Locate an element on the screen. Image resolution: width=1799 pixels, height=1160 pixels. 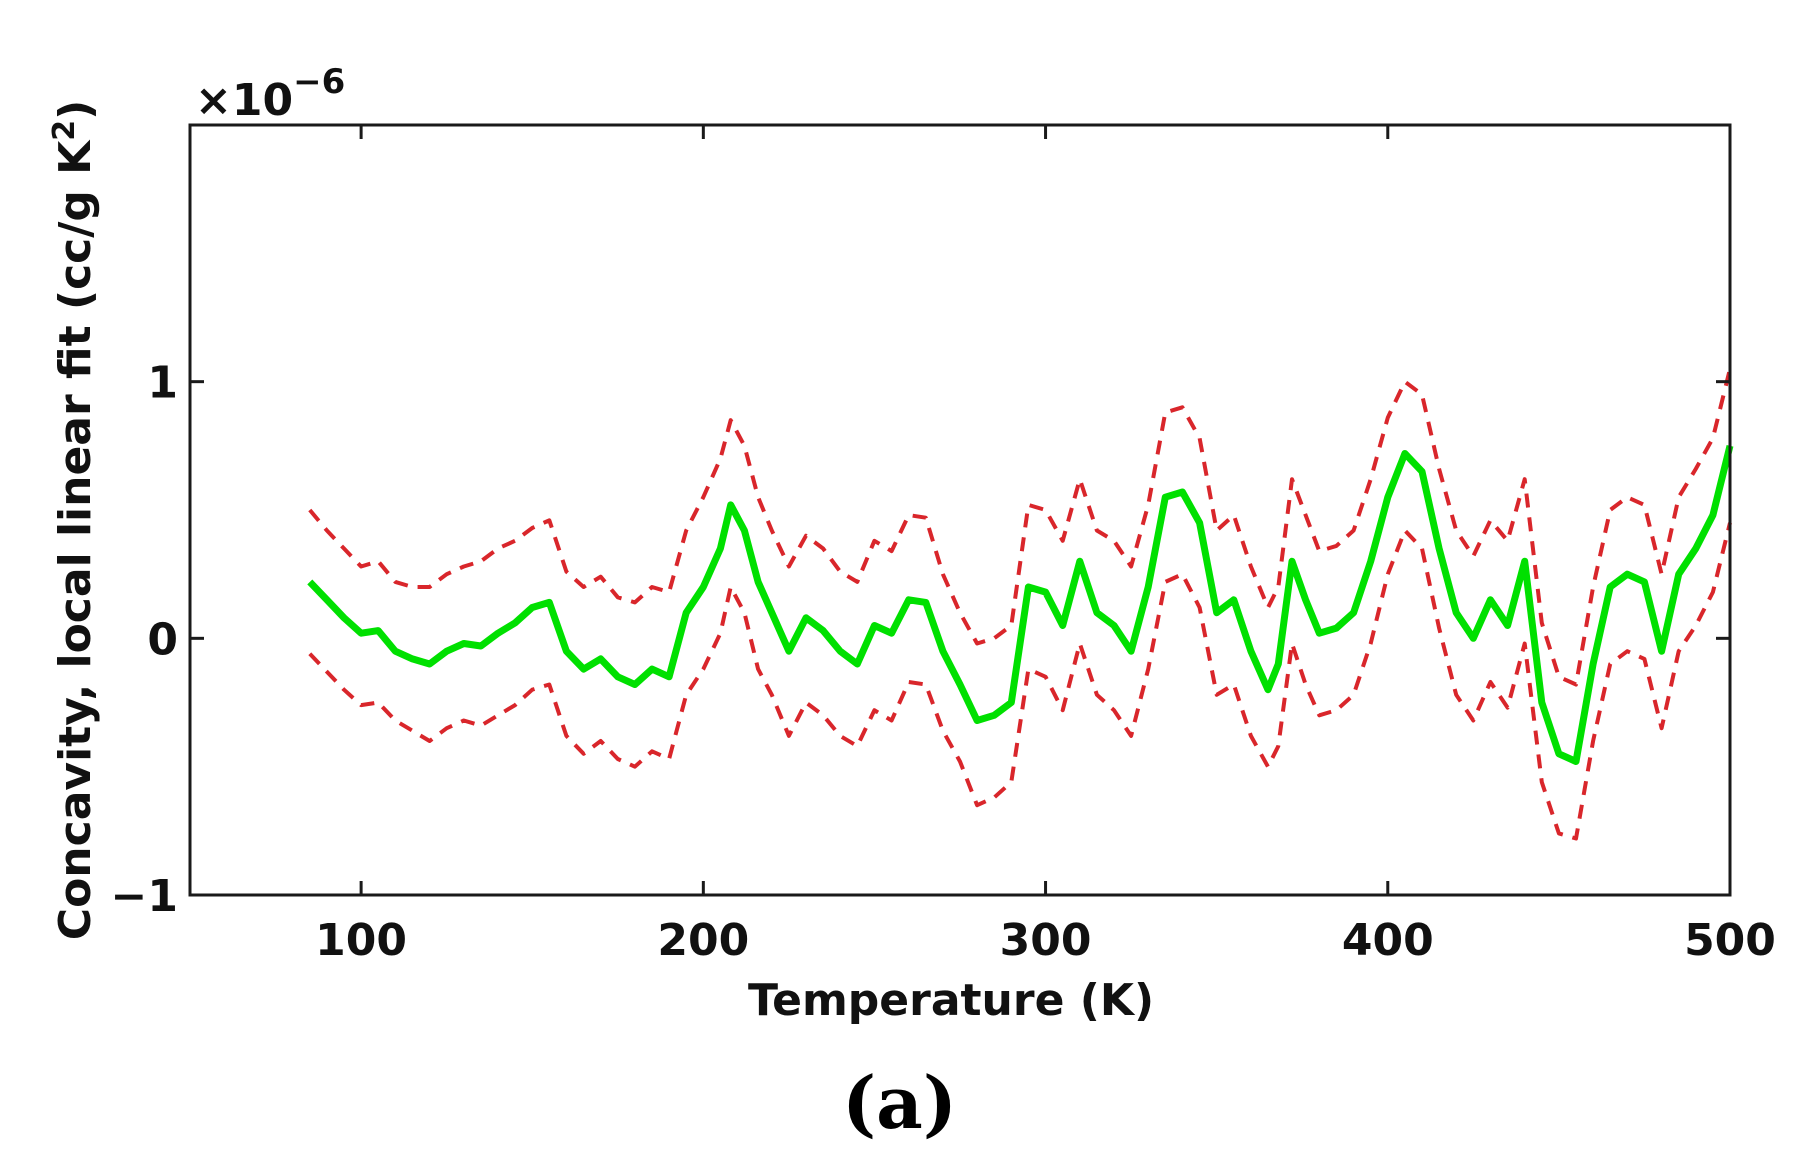
x-tick-label: 300 is located at coordinates (1046, 940).